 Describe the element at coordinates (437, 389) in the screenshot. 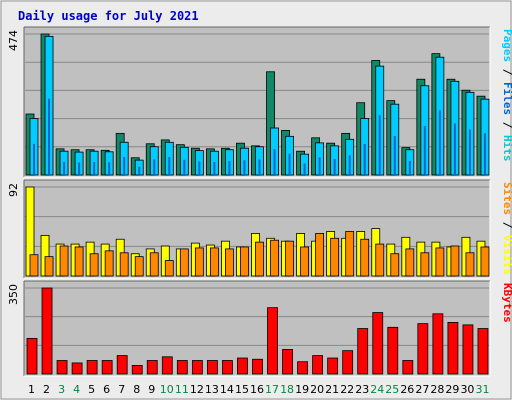

I see `x-tick-label: 28` at that location.